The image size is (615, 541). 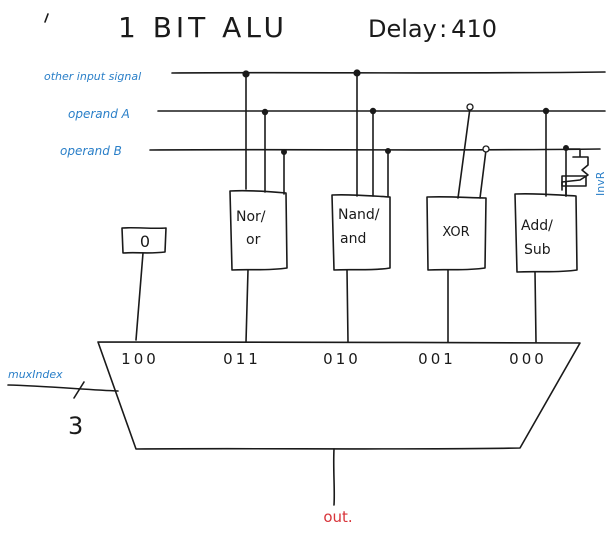 What do you see at coordinates (91, 151) in the screenshot?
I see `operand-b-label: operand B` at bounding box center [91, 151].